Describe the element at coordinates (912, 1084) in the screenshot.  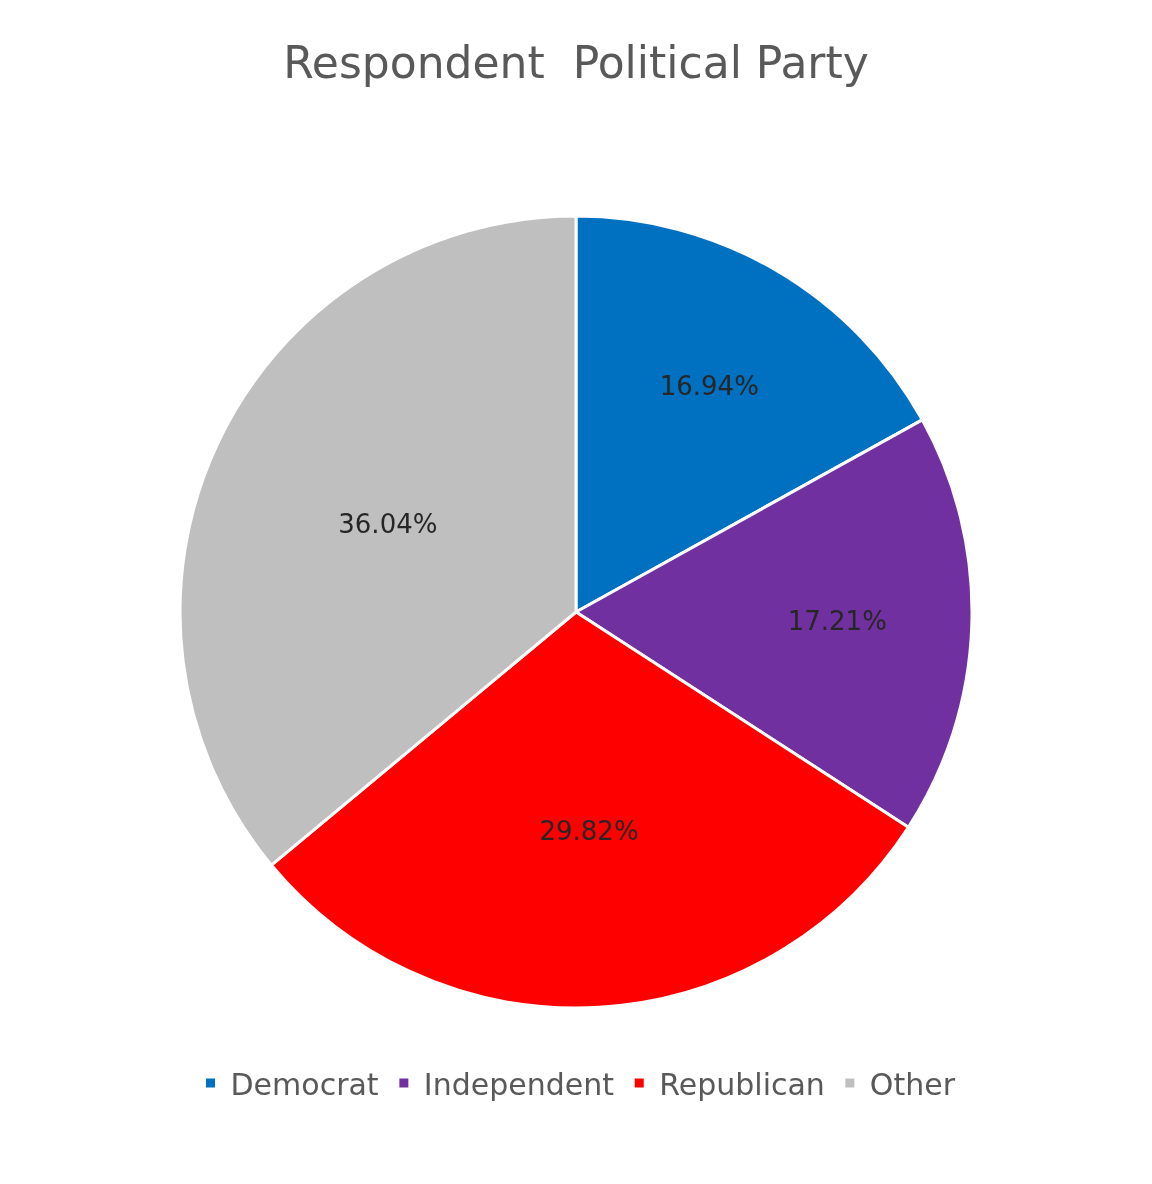
I see `legend-label: Other` at that location.